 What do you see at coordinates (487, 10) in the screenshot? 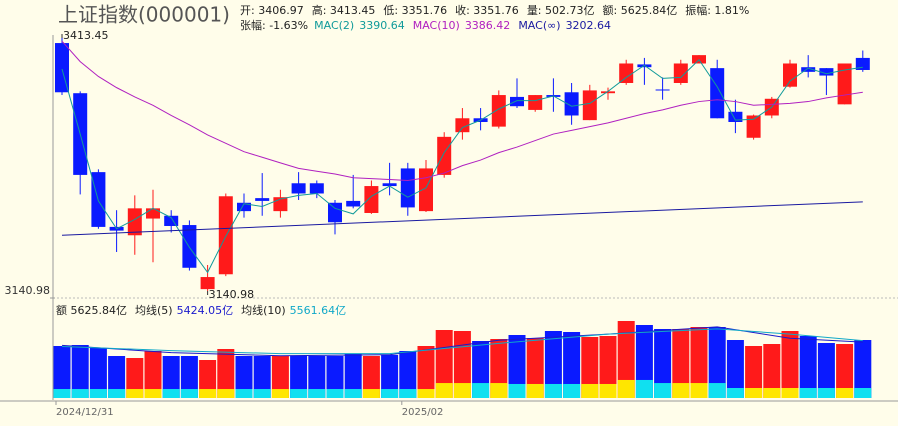
I see `info-item: 收: 3351.76` at bounding box center [487, 10].